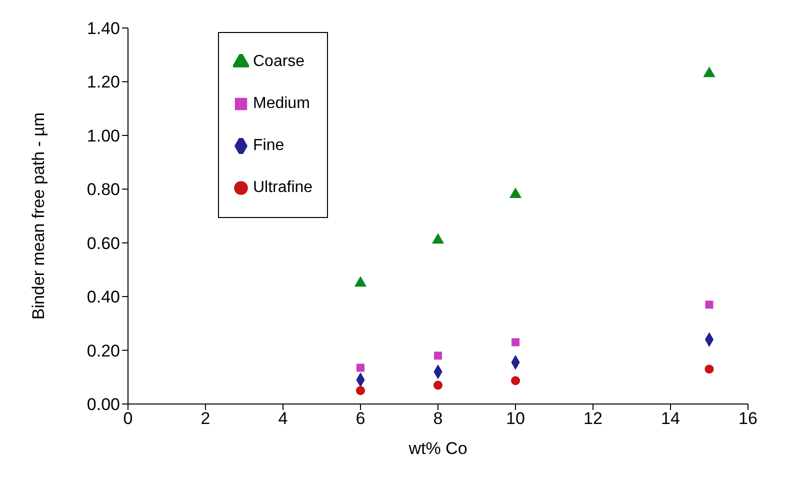 The image size is (804, 482). What do you see at coordinates (103, 82) in the screenshot?
I see `y-tick-label: 1.20` at bounding box center [103, 82].